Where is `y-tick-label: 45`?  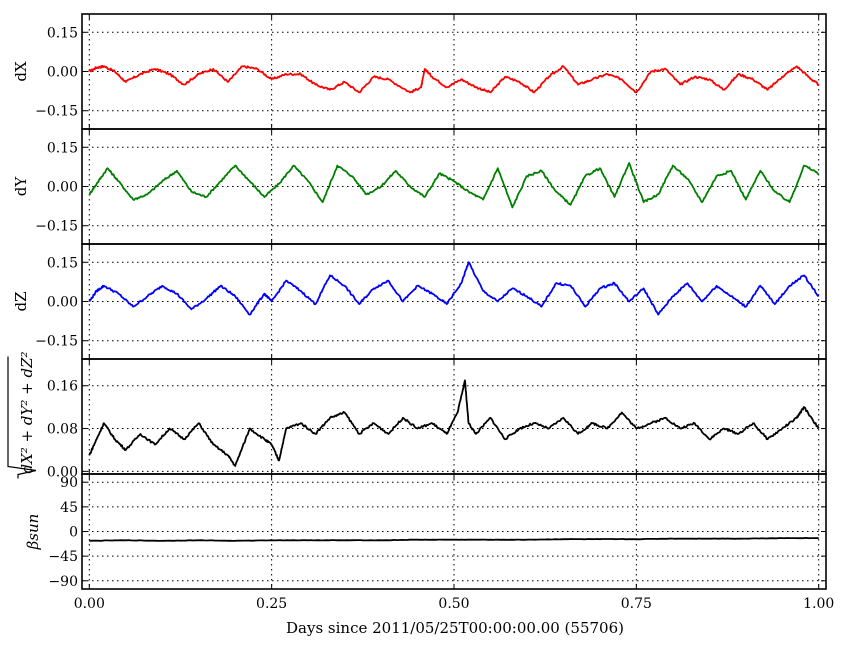 y-tick-label: 45 is located at coordinates (69, 508).